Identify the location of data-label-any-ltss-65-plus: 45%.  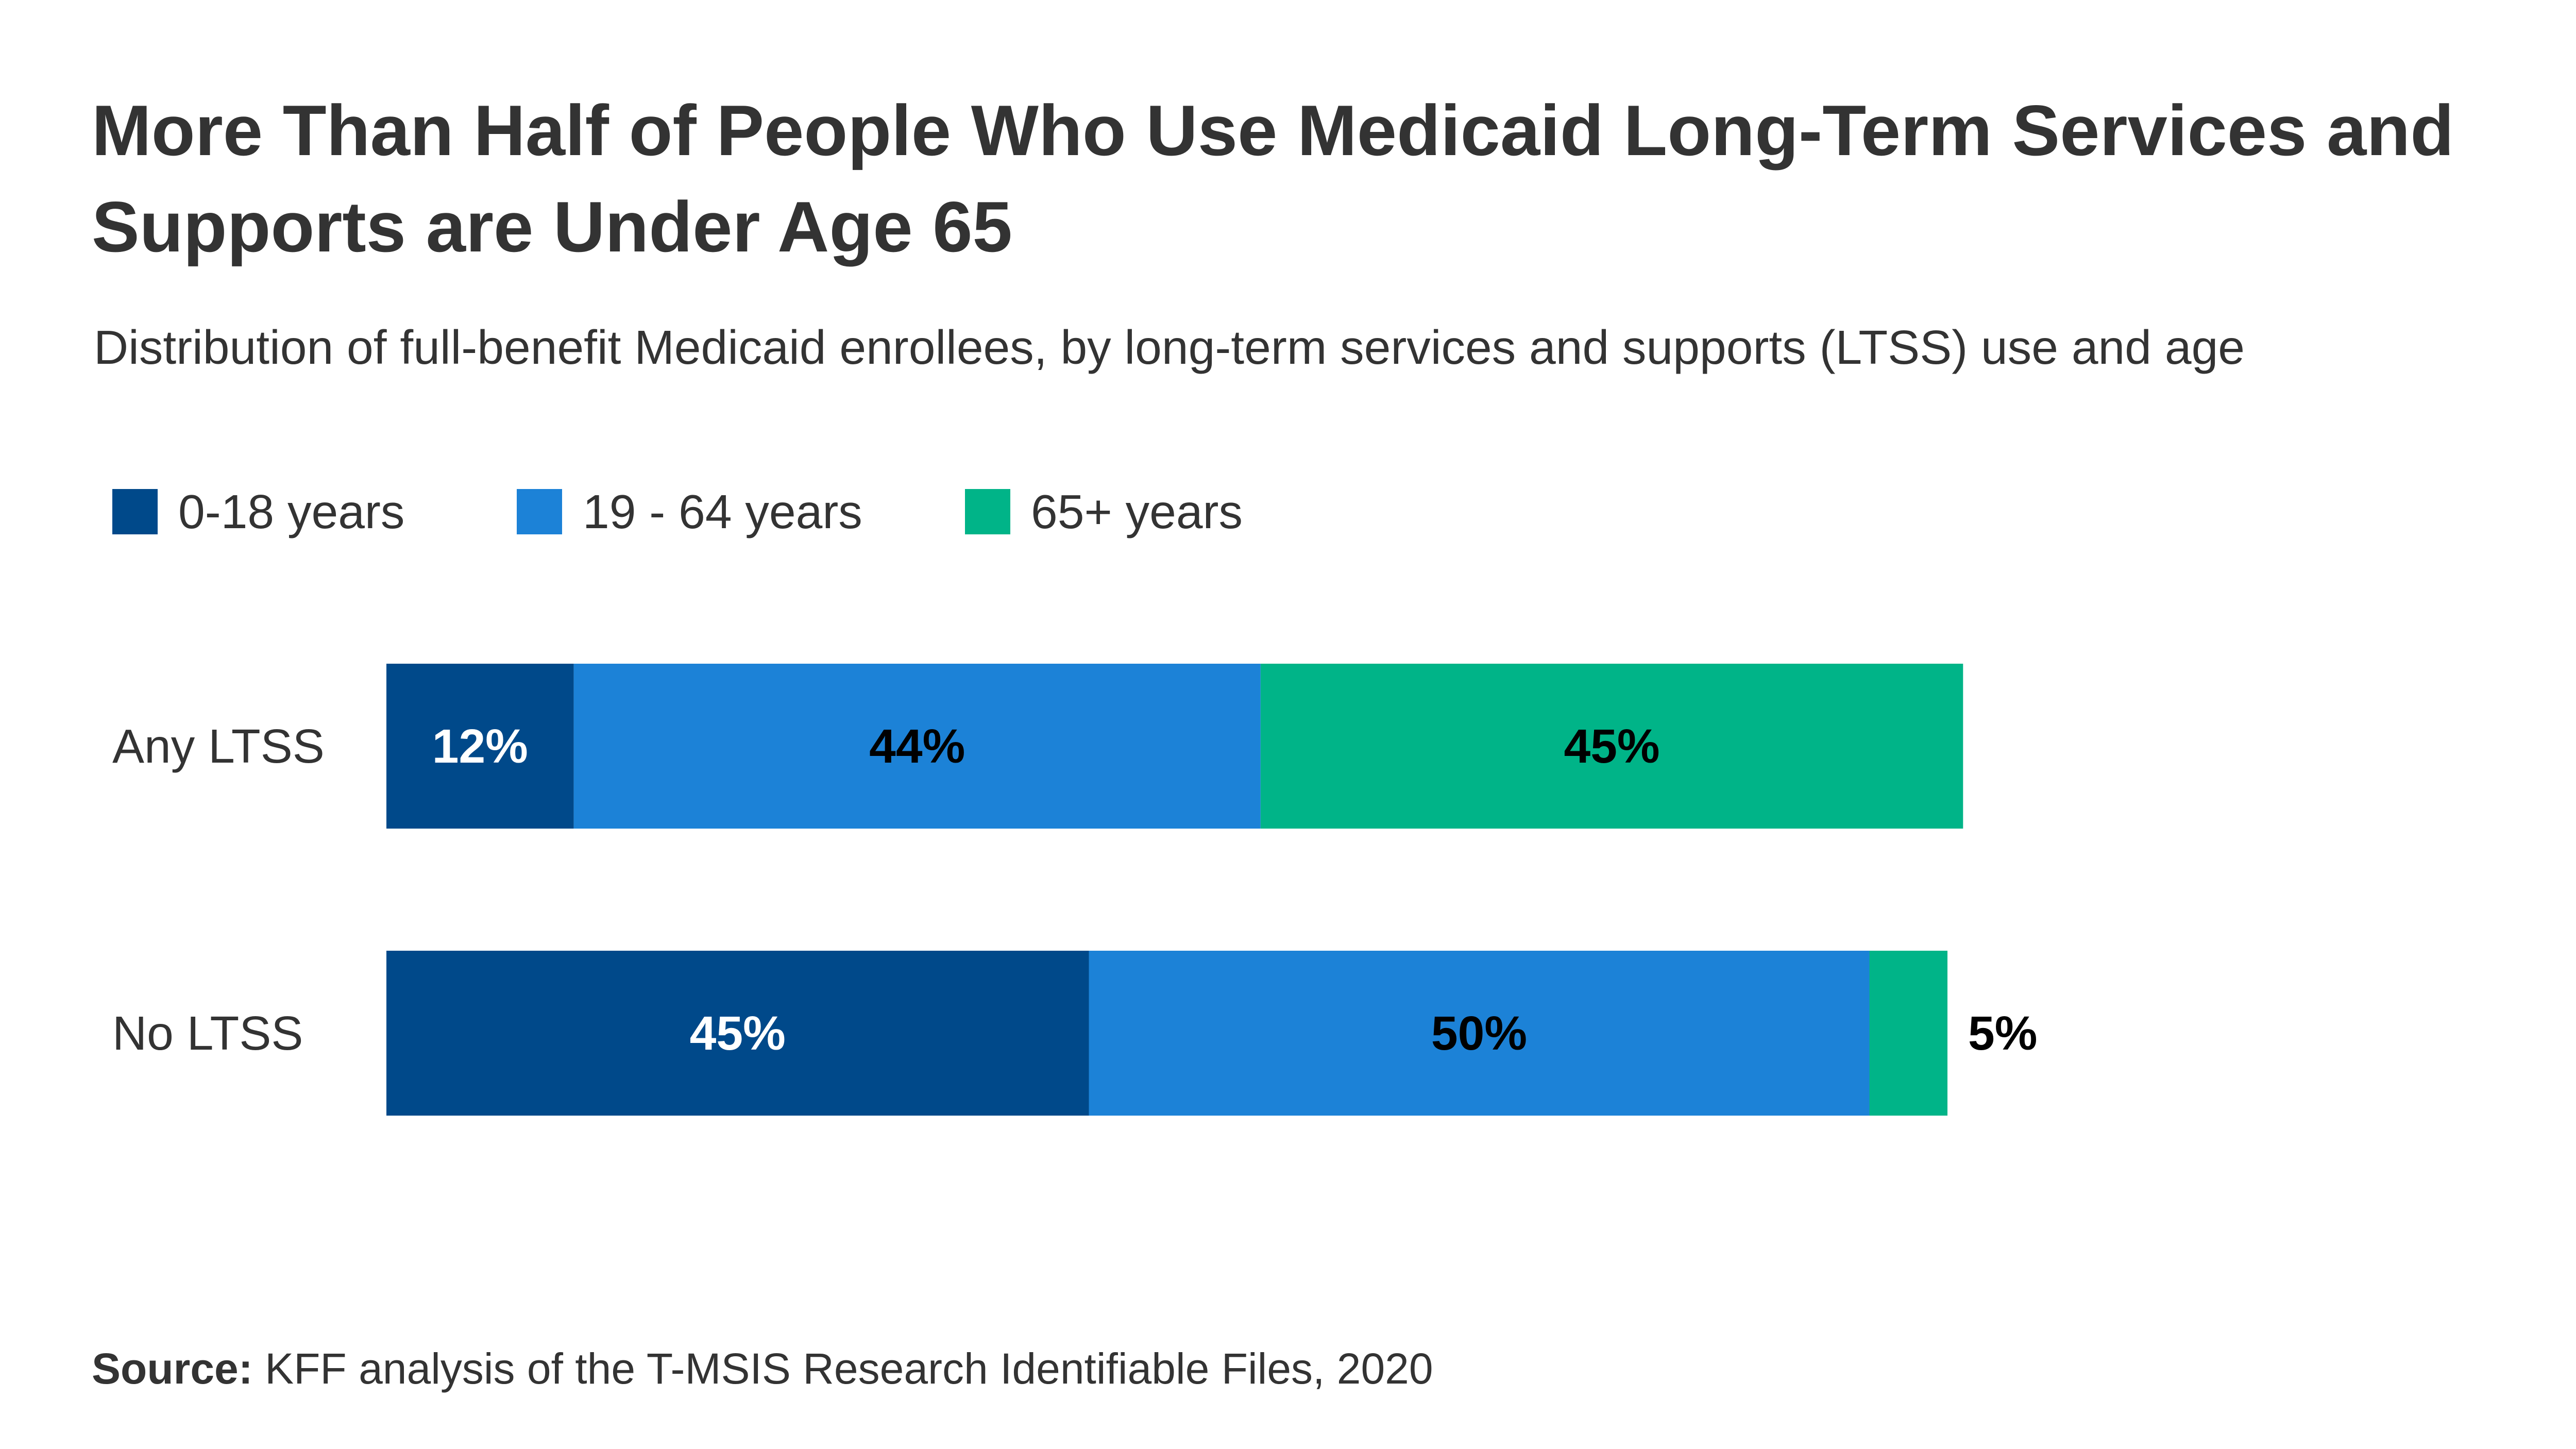
(1612, 746).